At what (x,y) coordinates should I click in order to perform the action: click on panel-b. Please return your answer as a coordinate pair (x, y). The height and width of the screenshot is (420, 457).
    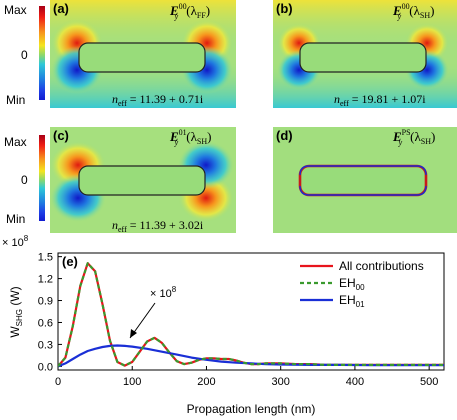
    Looking at the image, I should click on (365, 54).